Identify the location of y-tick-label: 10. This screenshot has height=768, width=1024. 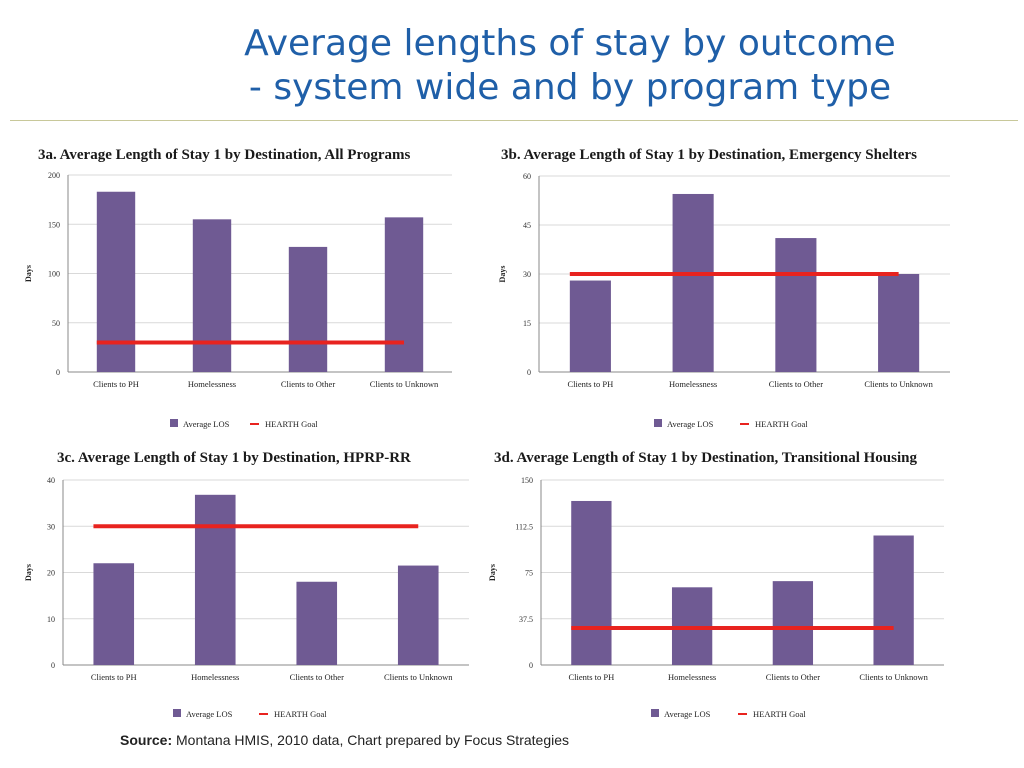
(51, 619).